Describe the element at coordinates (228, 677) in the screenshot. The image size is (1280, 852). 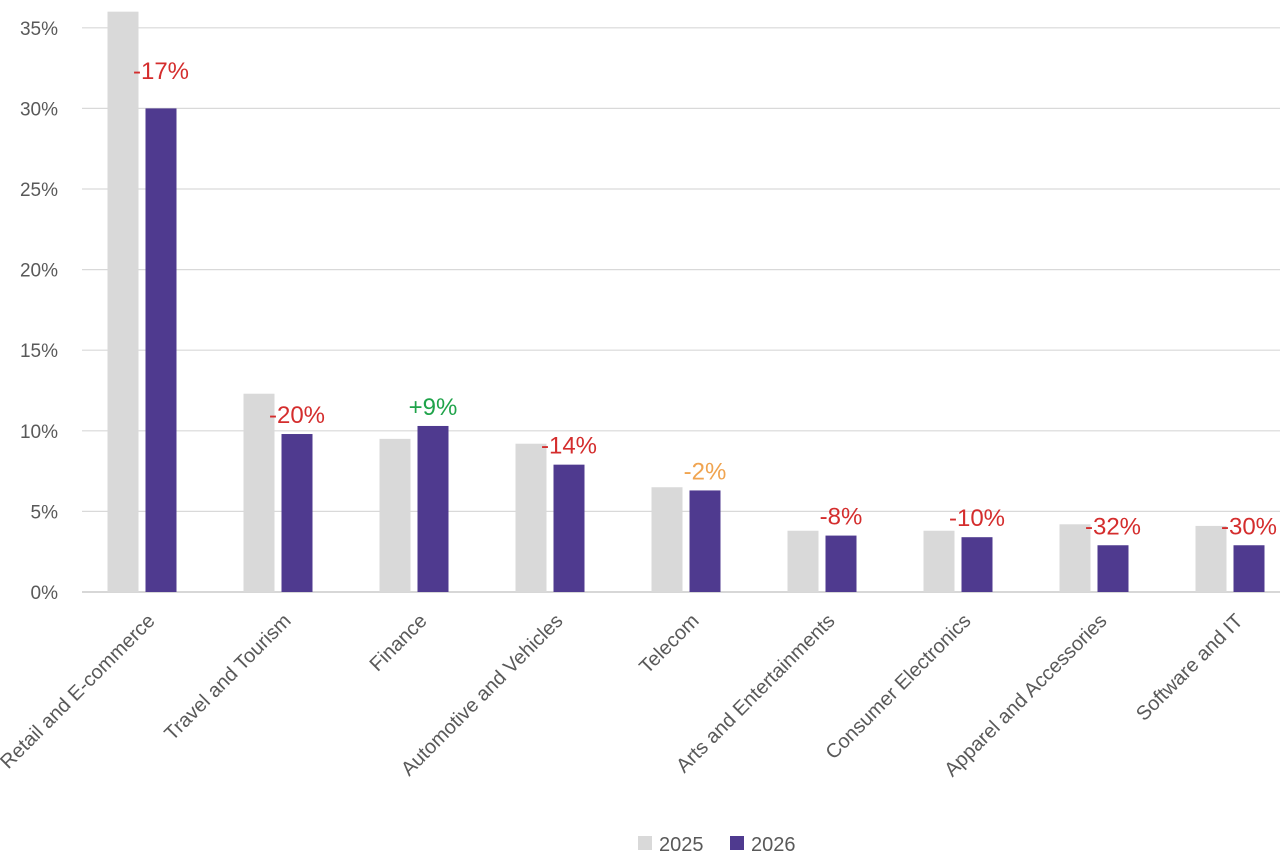
I see `x-tick-label: Travel and Tourism` at that location.